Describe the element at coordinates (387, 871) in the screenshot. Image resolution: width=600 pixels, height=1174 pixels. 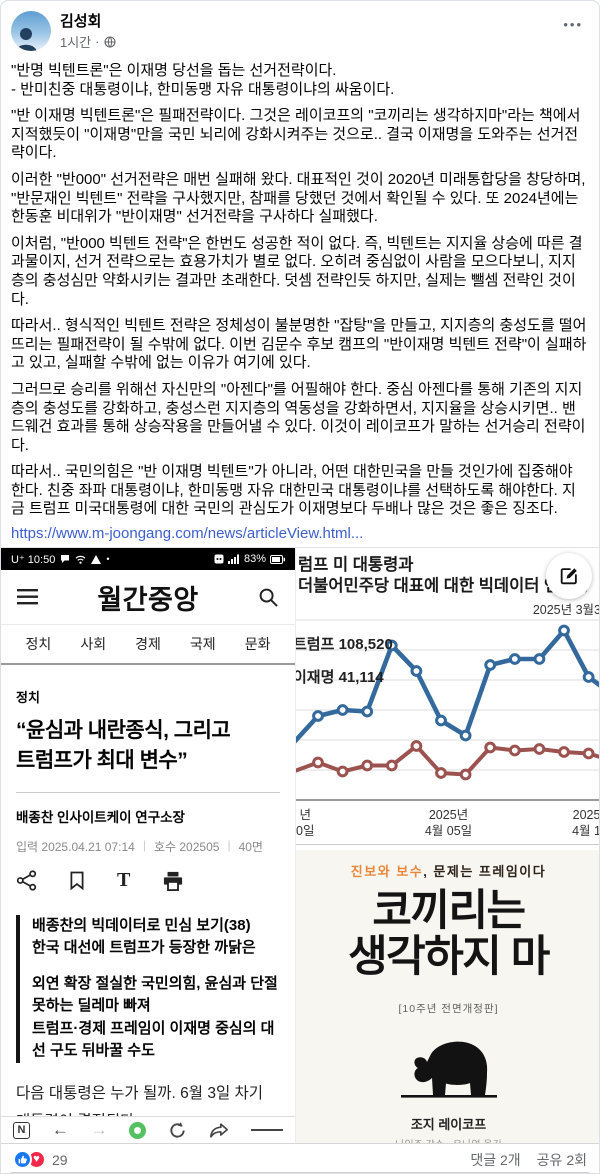
I see `book-tagline-accent: 진보와 보수` at that location.